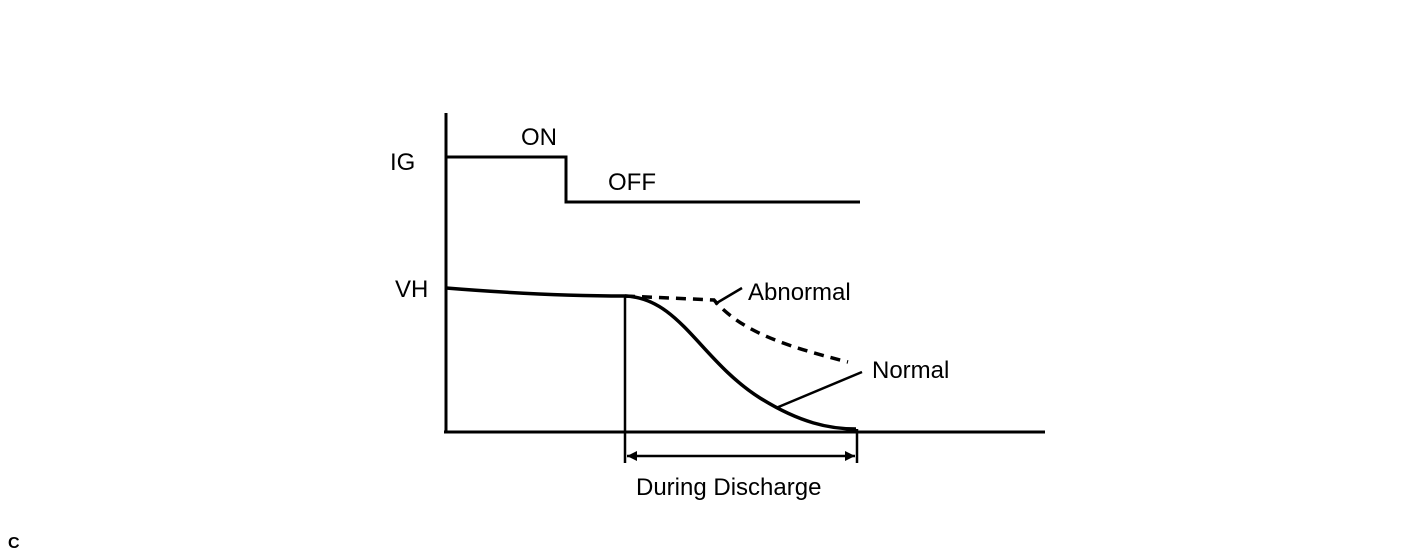  Describe the element at coordinates (728, 296) in the screenshot. I see `abnormal-leader` at that location.